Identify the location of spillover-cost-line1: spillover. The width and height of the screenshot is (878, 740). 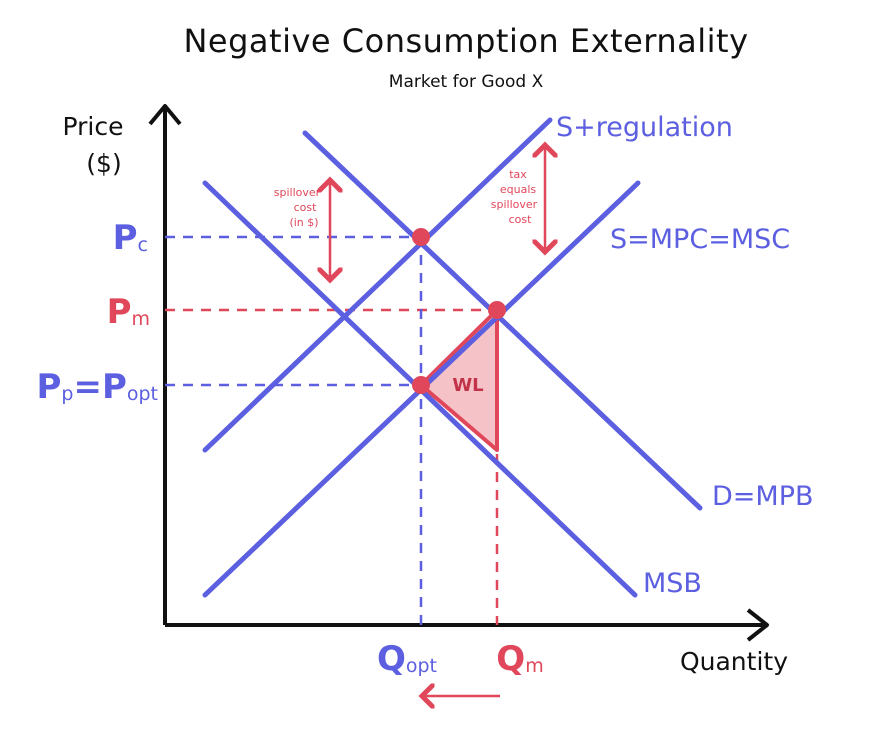
(297, 192).